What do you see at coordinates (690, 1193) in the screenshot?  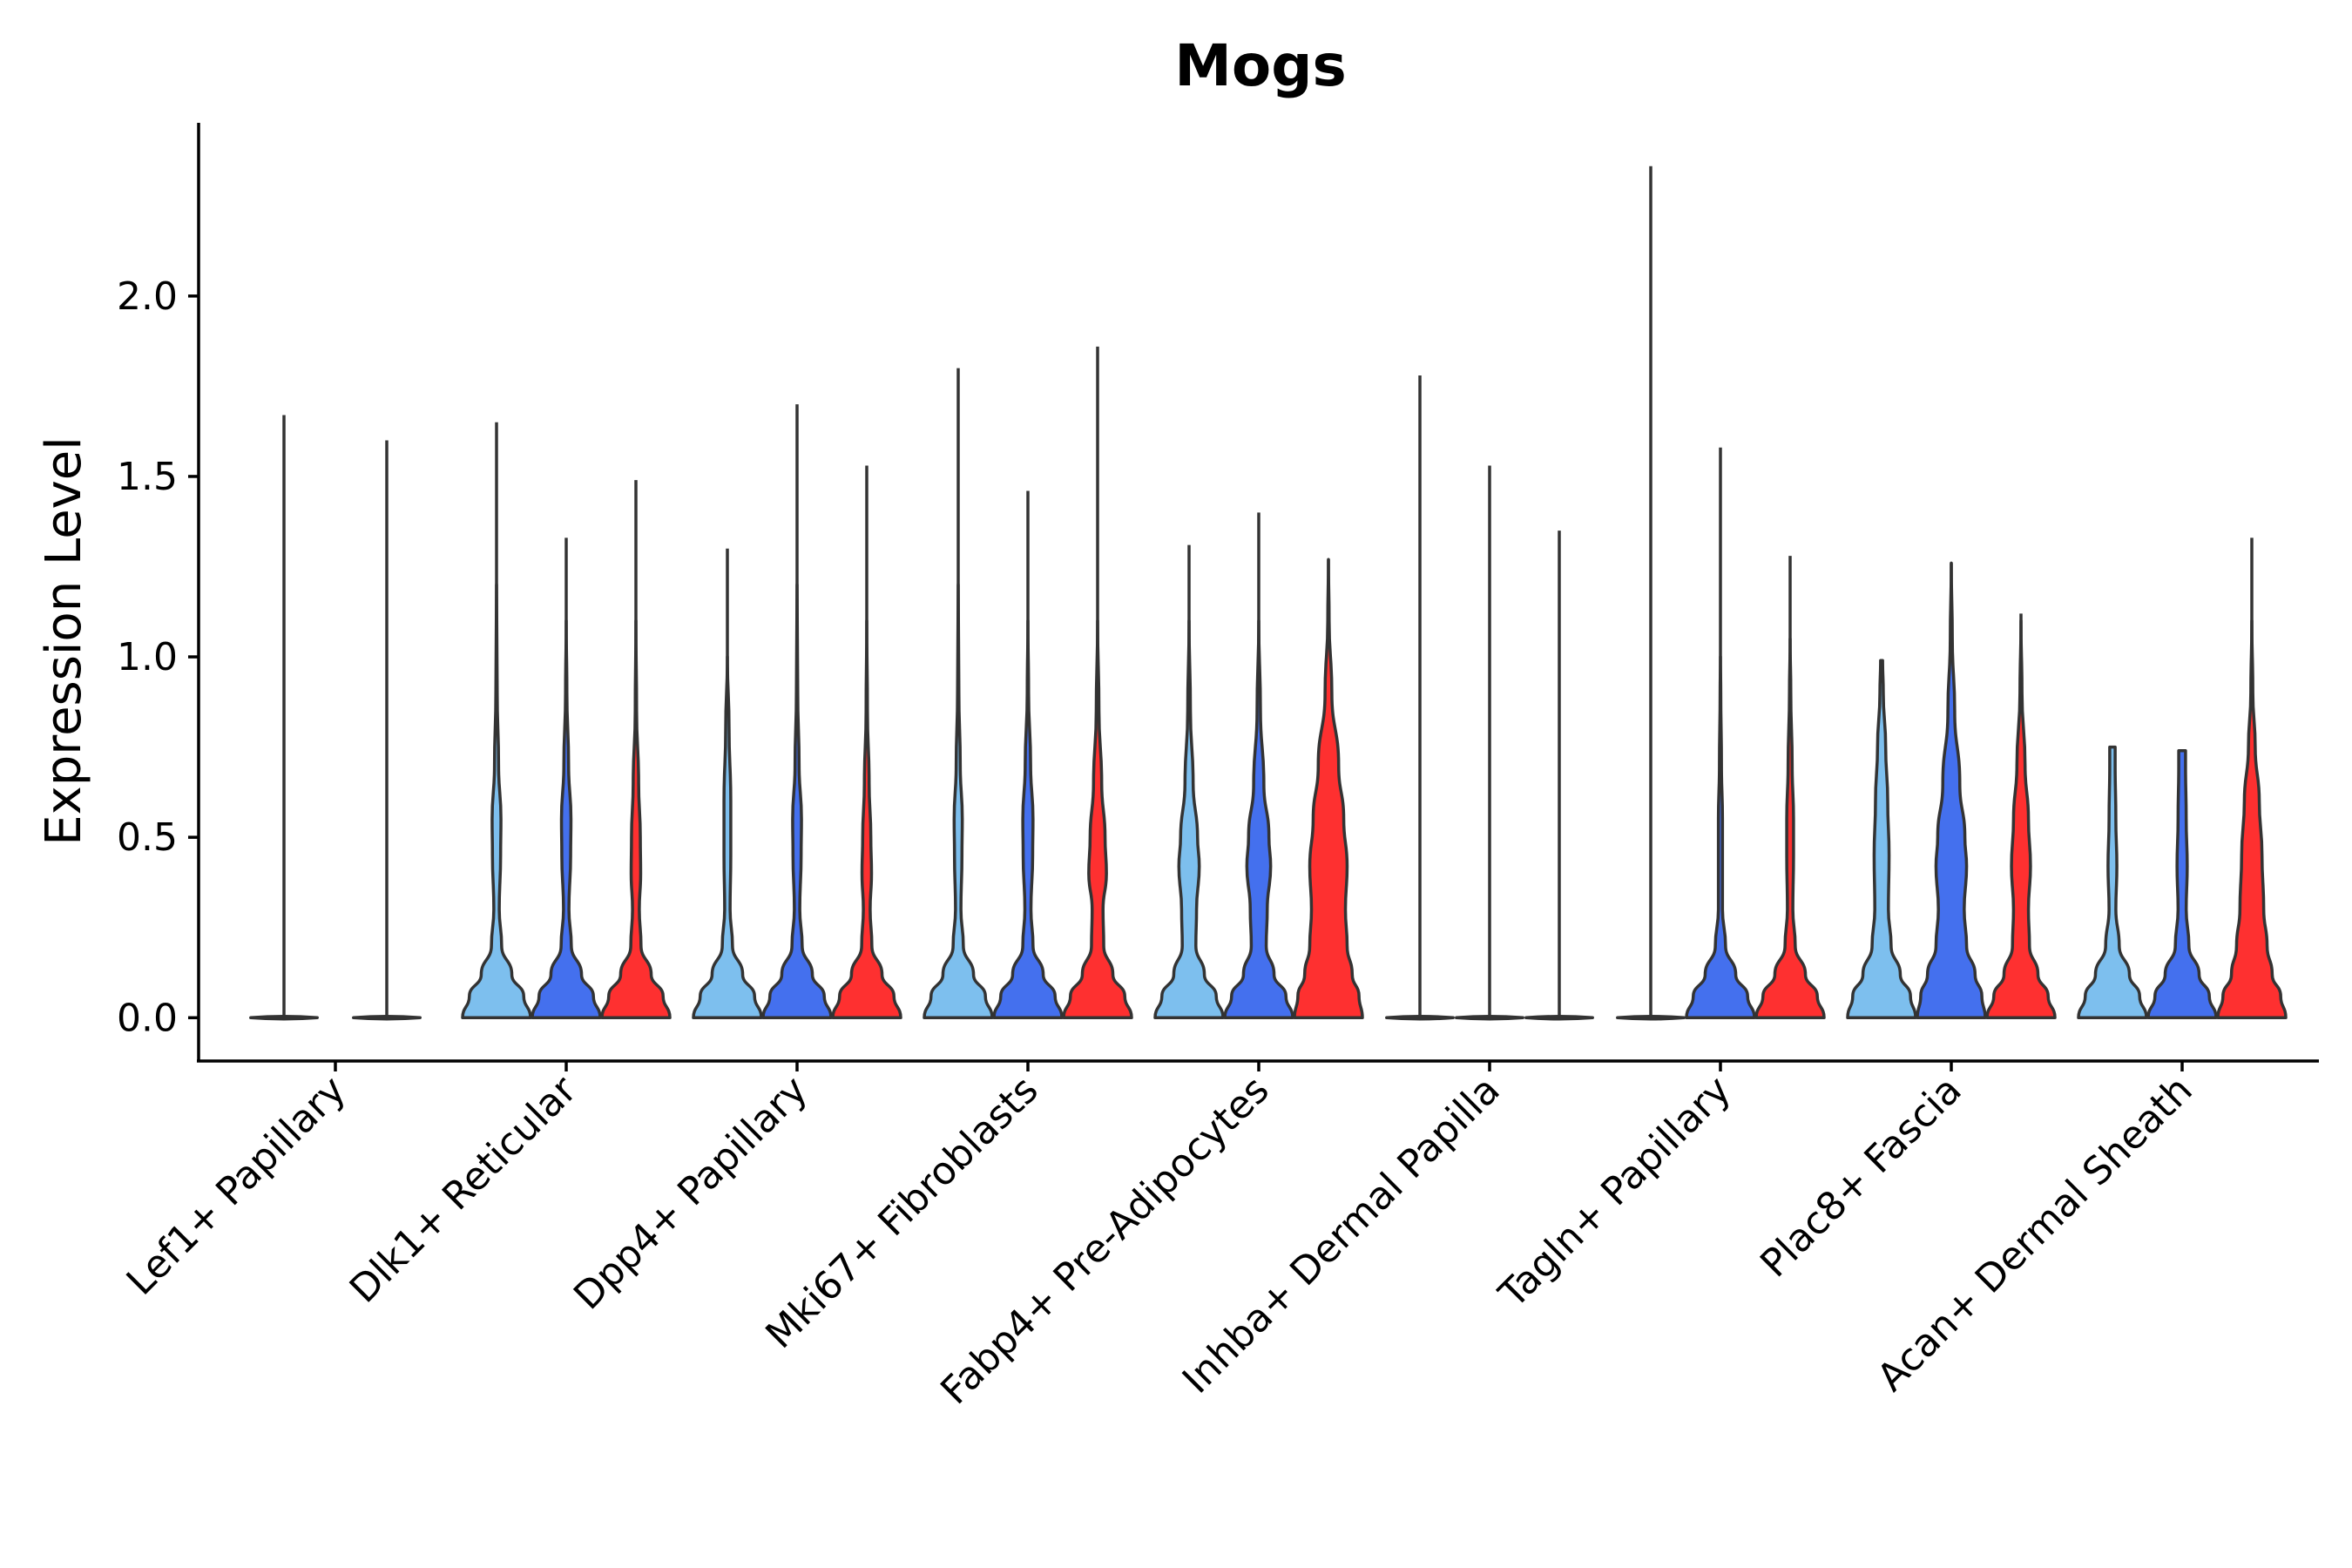 I see `x-tick-label: Dpp4+ Papillary` at bounding box center [690, 1193].